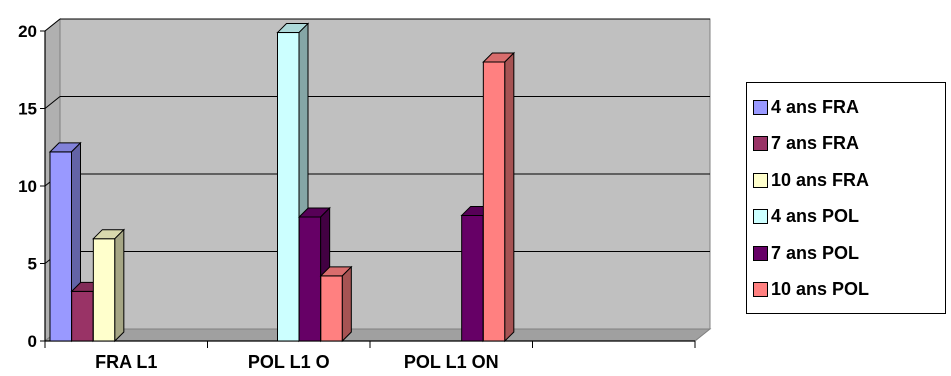  I want to click on y-tick-label: 15, so click(27, 109).